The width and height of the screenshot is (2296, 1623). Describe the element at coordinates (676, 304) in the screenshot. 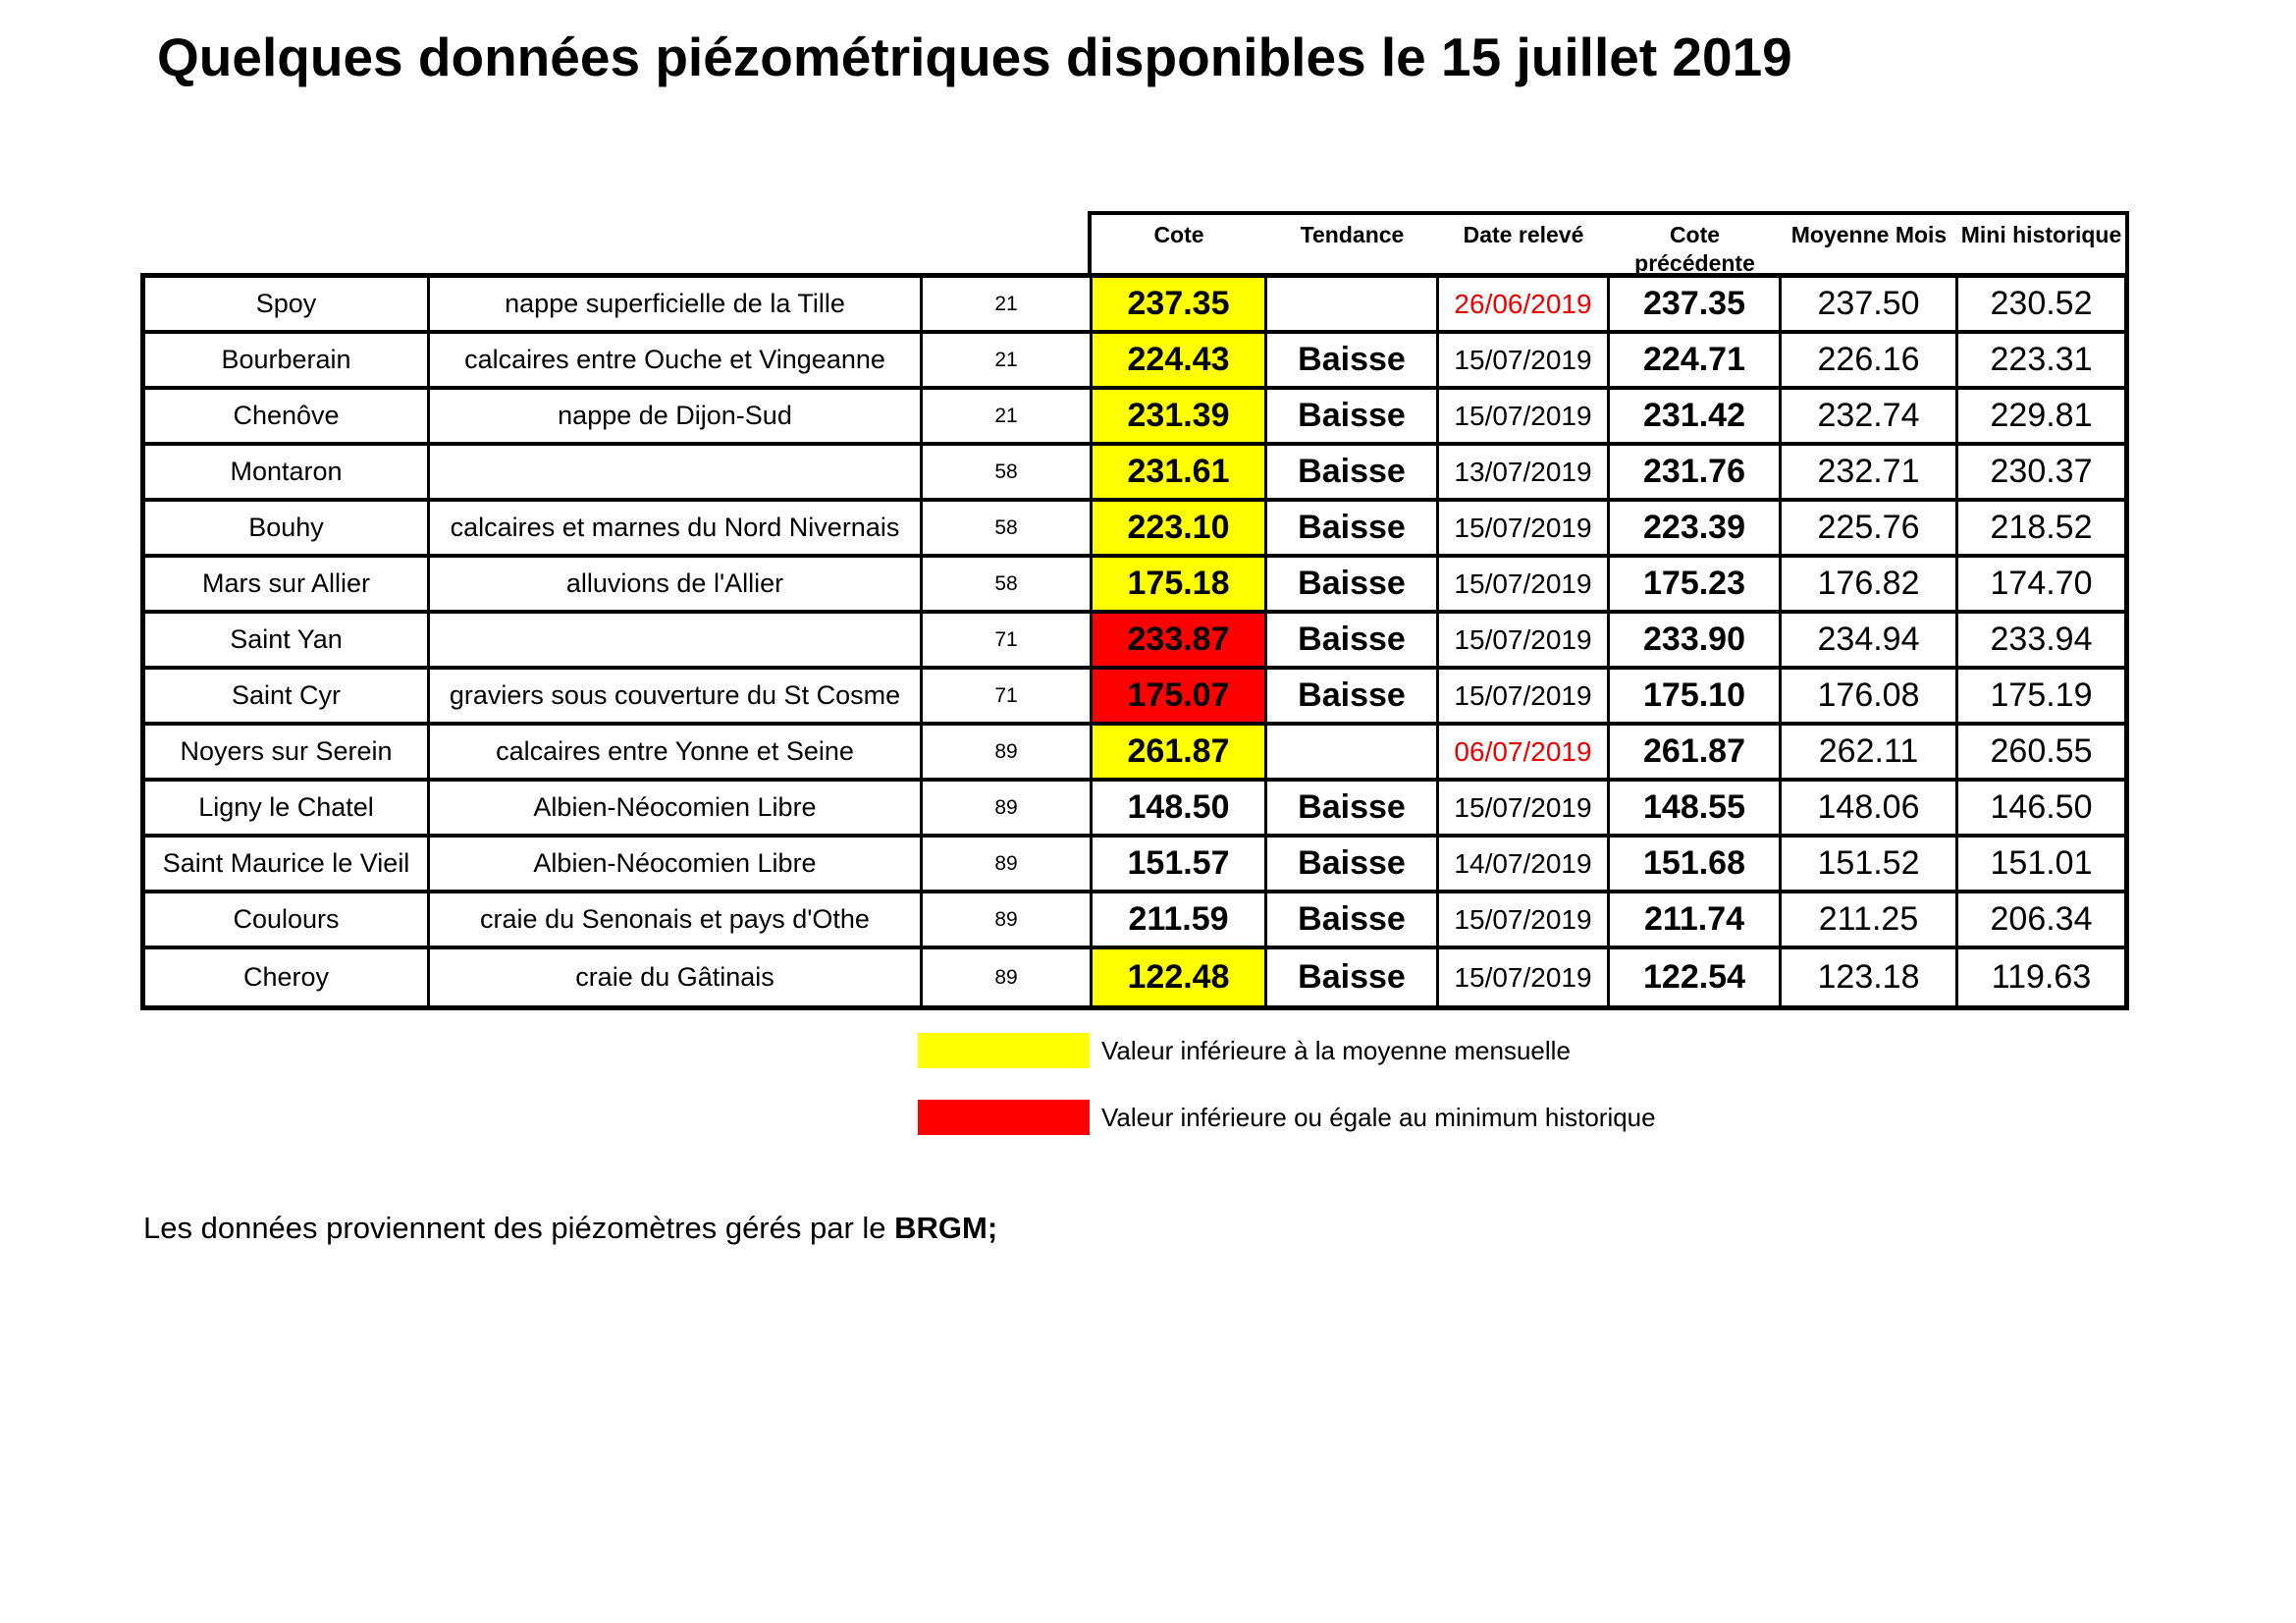

I see `cell-aquifer: nappe superficielle de la Tille` at that location.